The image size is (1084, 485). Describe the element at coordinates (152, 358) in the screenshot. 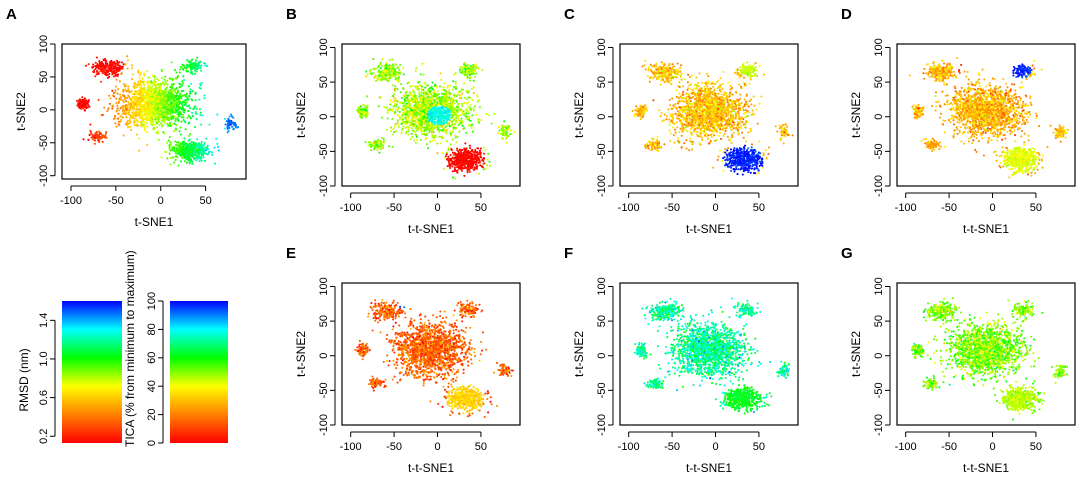

I see `colorbar-tick-label: 60` at that location.